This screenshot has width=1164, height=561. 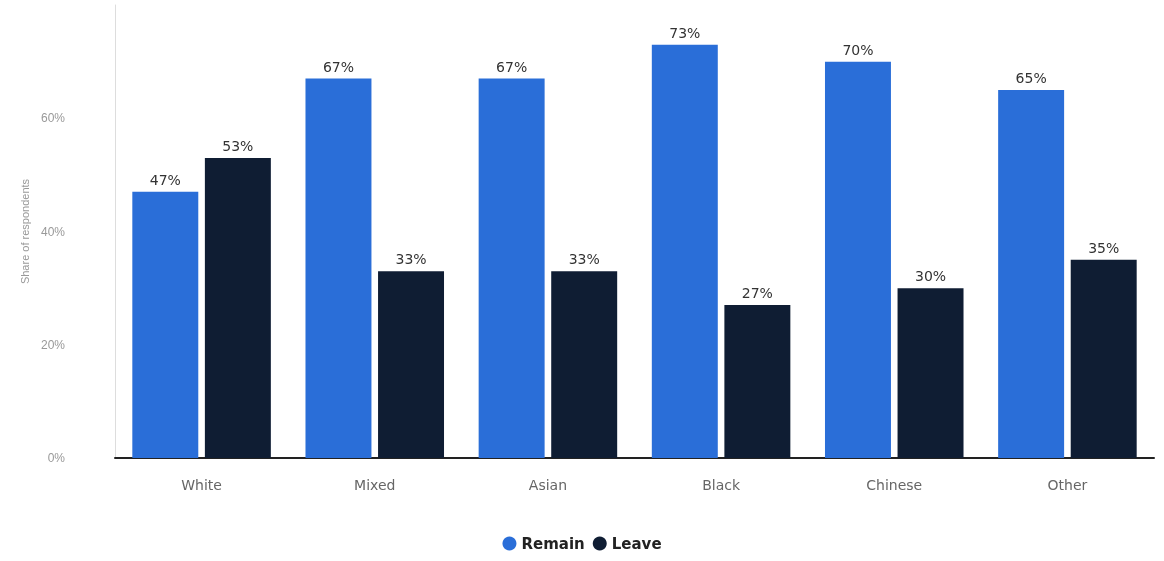 I want to click on y-axis-title: Share of respondents, so click(x=24, y=231).